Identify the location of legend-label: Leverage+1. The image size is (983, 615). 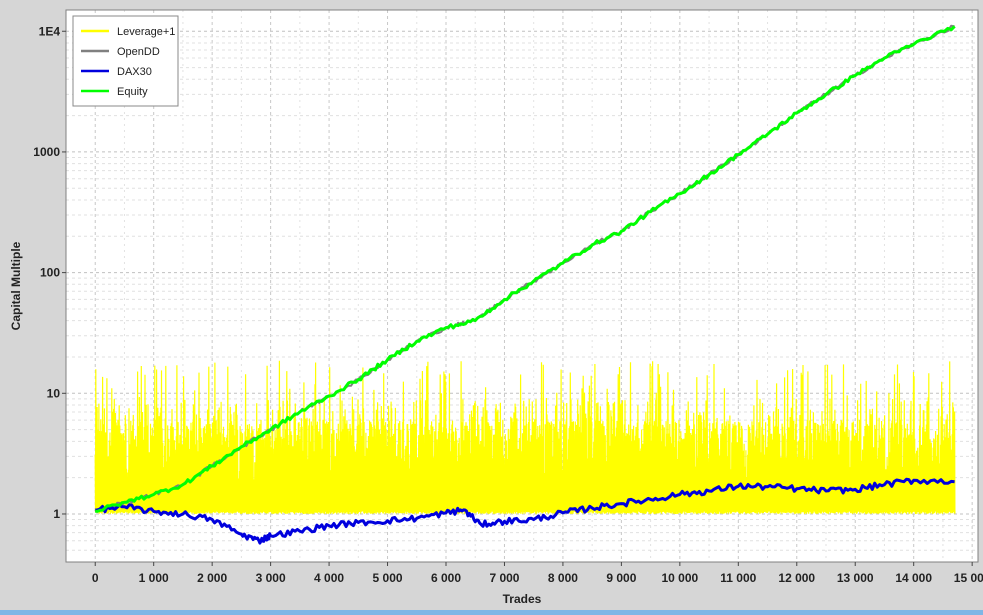
(146, 32).